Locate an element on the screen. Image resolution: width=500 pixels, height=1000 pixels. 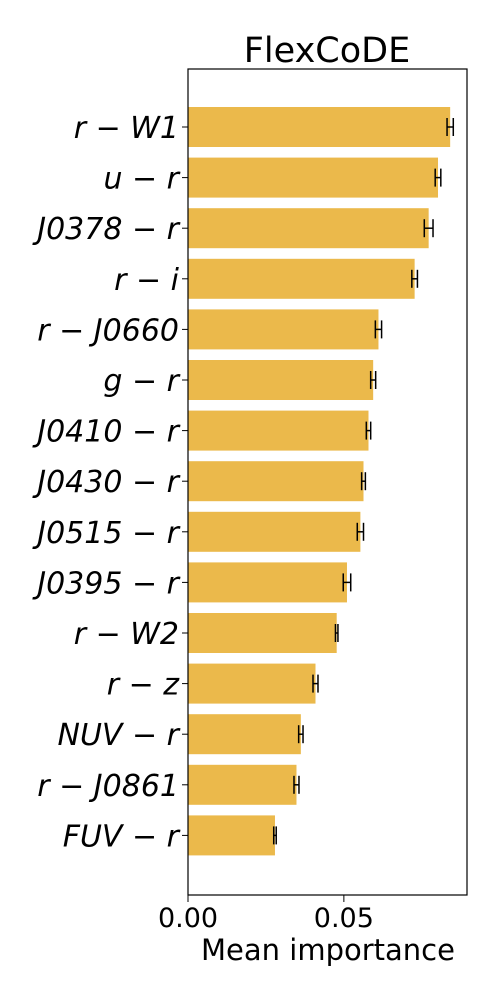
x-tick-label: 0.05 is located at coordinates (344, 918).